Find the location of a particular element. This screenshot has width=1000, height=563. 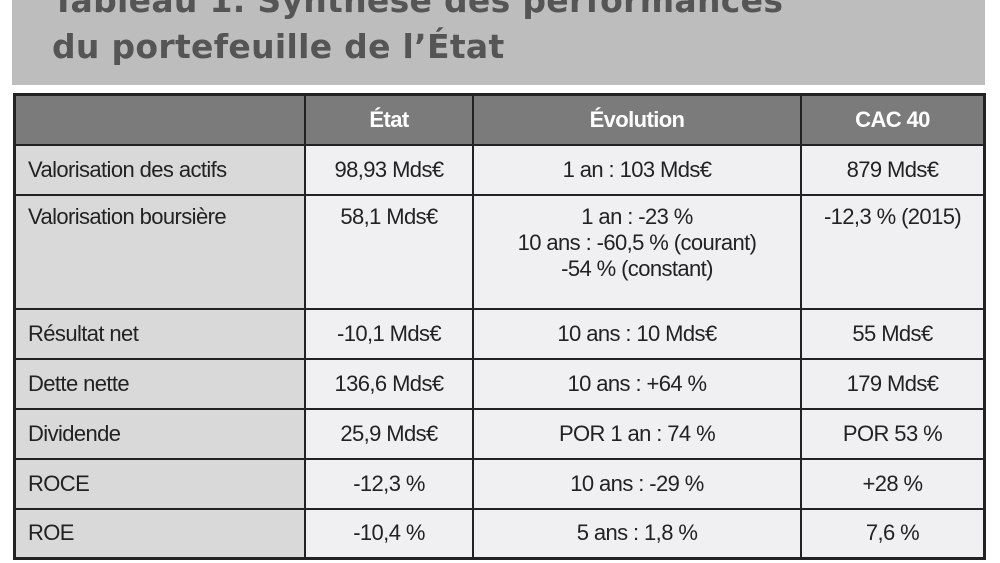

cell-cac40: POR 53 % is located at coordinates (893, 433).